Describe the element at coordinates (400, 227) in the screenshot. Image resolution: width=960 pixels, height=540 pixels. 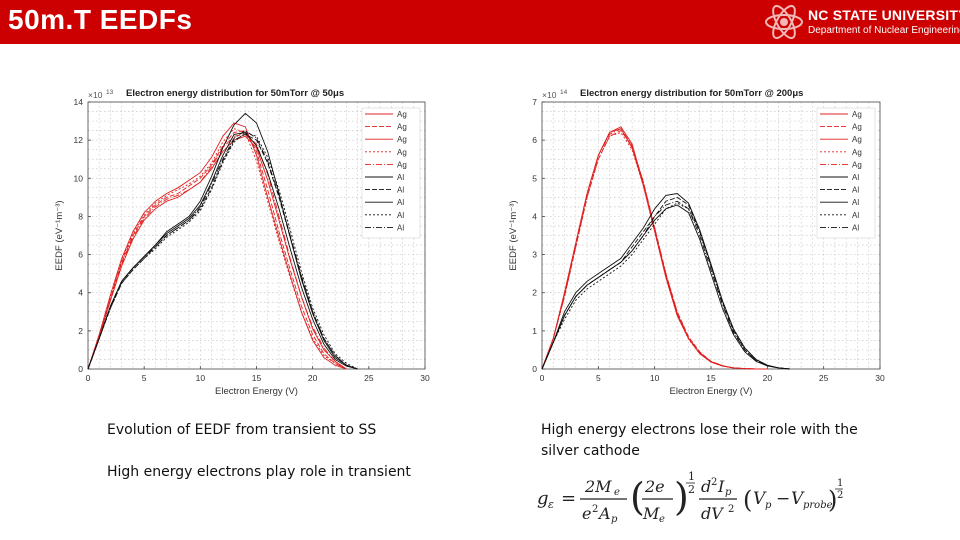
I see `left-chart-legend-label-10: Al` at that location.